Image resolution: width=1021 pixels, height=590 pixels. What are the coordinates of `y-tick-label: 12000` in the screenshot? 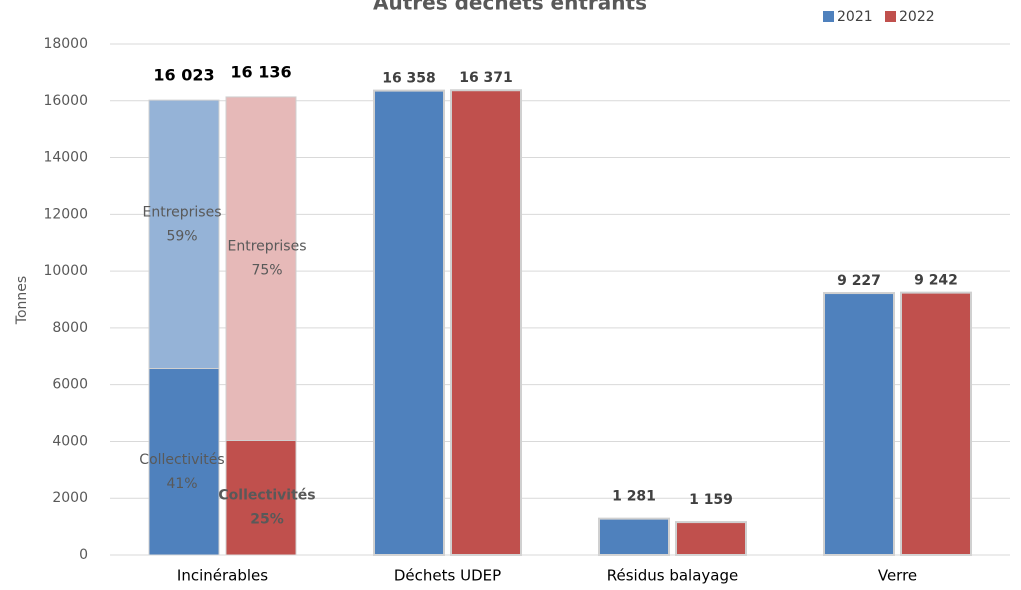 It's located at (65, 214).